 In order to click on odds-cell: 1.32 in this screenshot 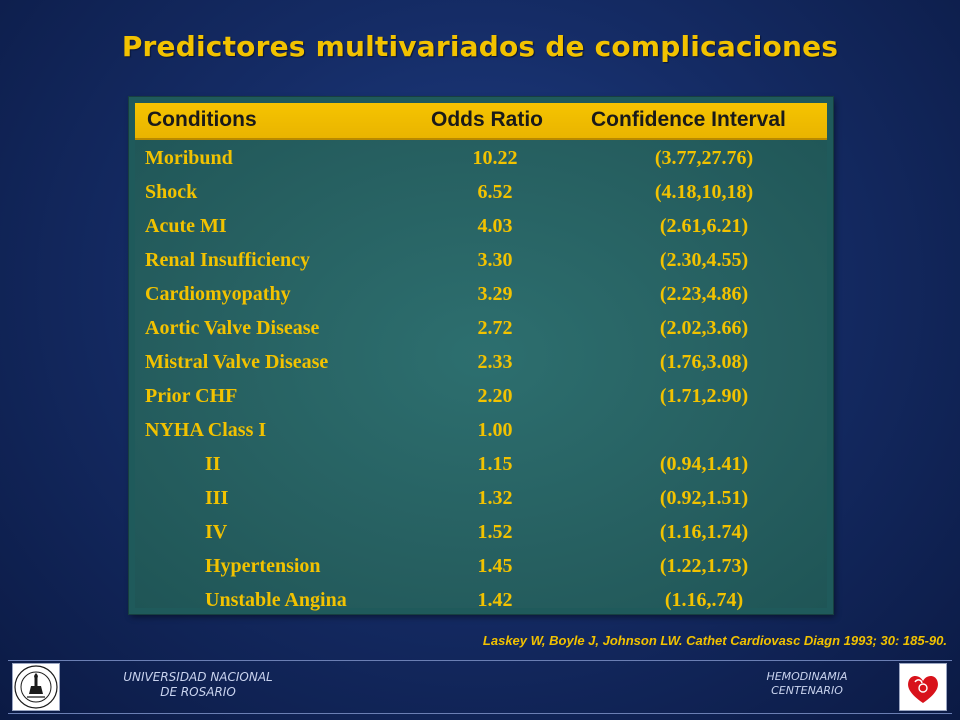, I will do `click(495, 498)`.